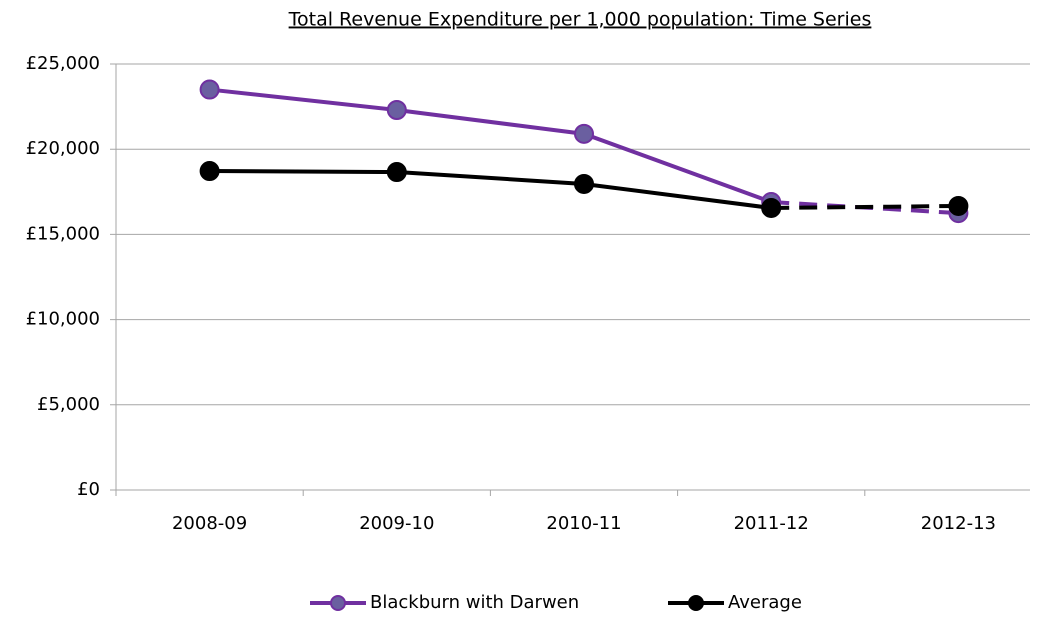  What do you see at coordinates (396, 523) in the screenshot?
I see `x-tick-label: 2009-10` at bounding box center [396, 523].